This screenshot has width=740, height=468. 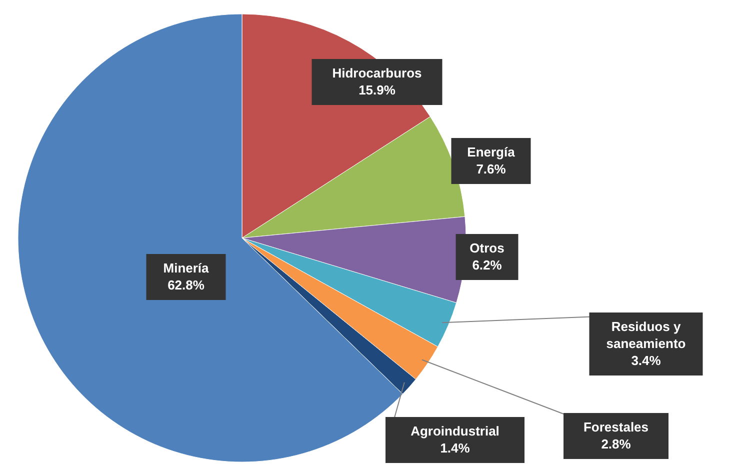 I want to click on data-label: 62.8%, so click(x=186, y=285).